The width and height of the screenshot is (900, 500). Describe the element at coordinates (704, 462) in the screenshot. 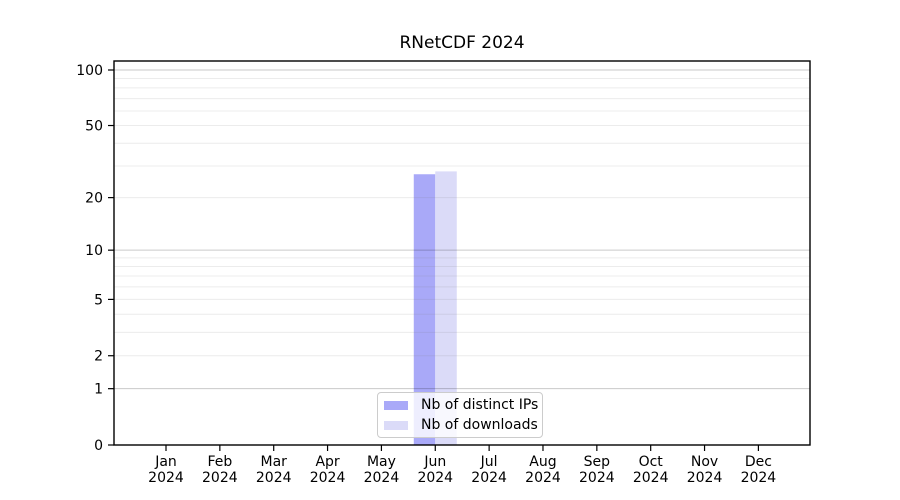

I see `x-tick-label-month: Nov` at that location.